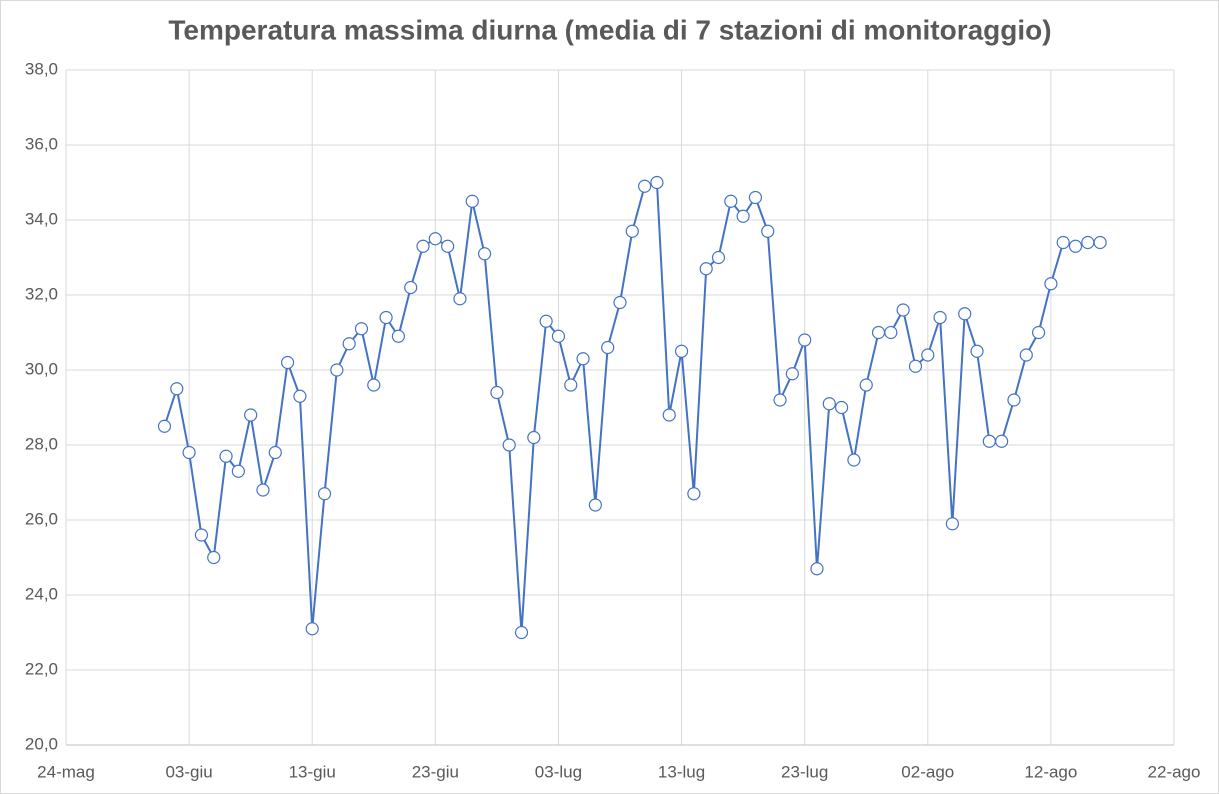 The height and width of the screenshot is (794, 1219). I want to click on x-tick-label: 03-giu, so click(188, 771).